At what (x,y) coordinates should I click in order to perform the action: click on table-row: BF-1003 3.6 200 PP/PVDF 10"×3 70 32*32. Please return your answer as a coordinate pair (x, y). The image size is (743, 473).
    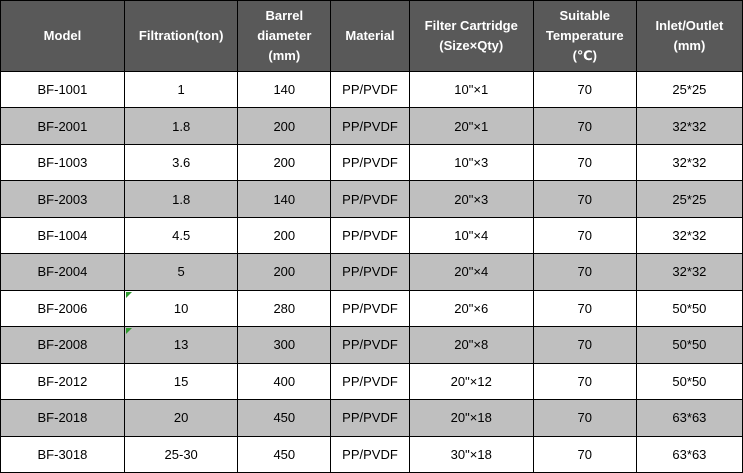
    Looking at the image, I should click on (371, 162).